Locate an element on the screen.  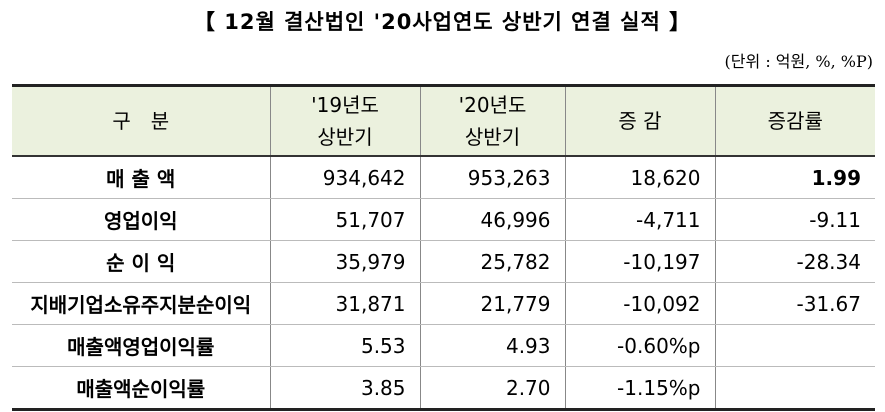
cell: 934,642 is located at coordinates (345, 177).